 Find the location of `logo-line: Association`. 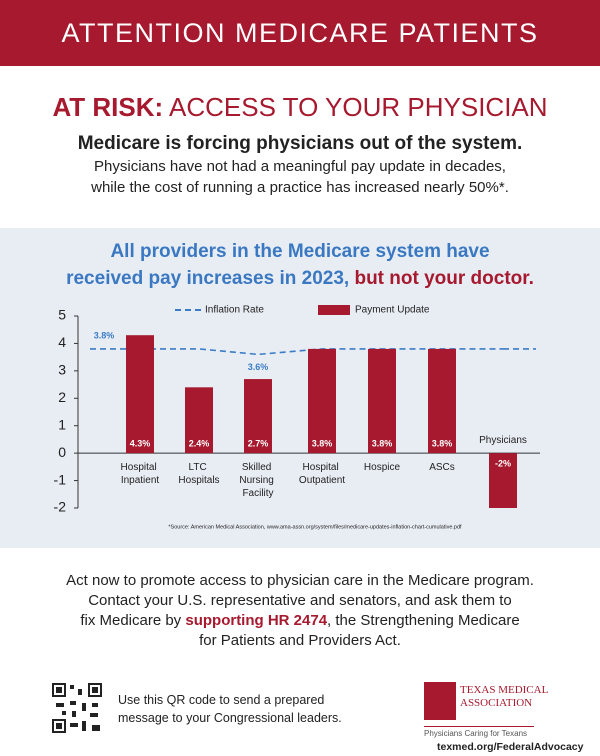

logo-line: Association is located at coordinates (496, 703).